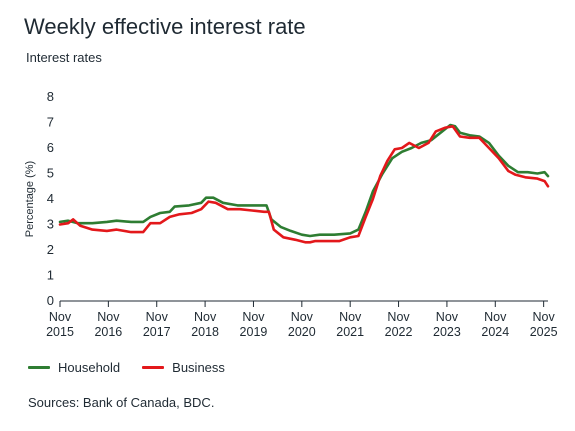 This screenshot has height=431, width=575. What do you see at coordinates (108, 332) in the screenshot?
I see `x-tick-label-year: 2016` at bounding box center [108, 332].